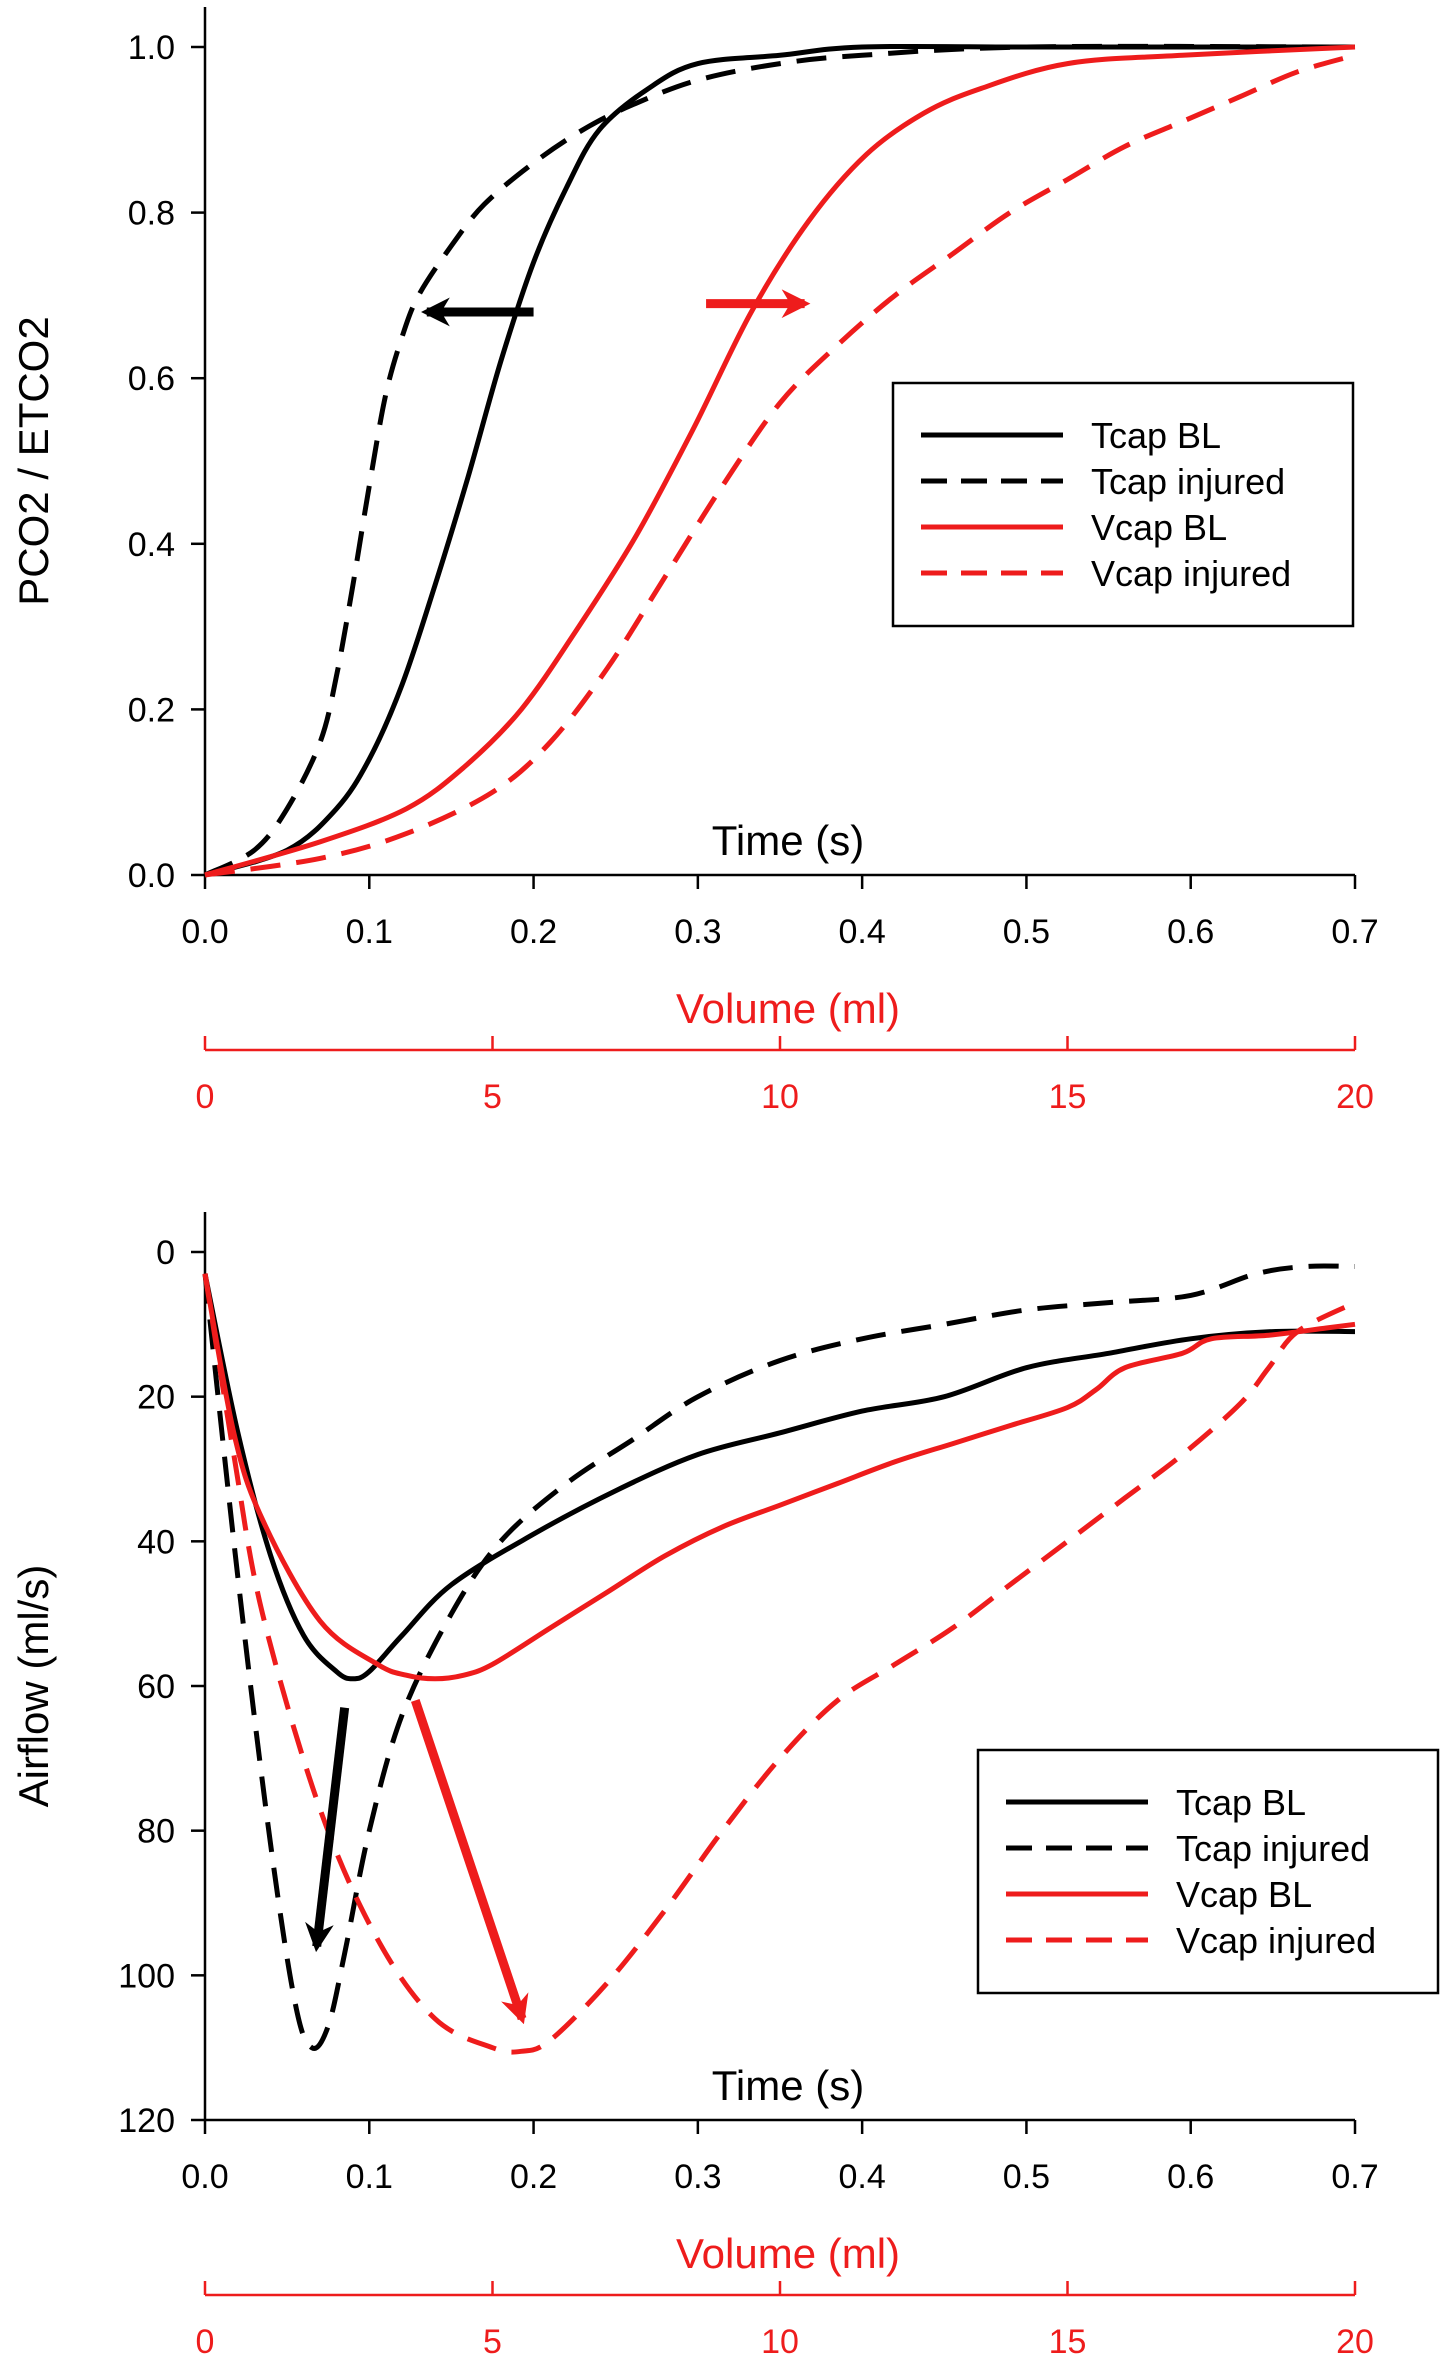 The image size is (1446, 2380). What do you see at coordinates (151, 710) in the screenshot?
I see `y-tick-label: 0.2` at bounding box center [151, 710].